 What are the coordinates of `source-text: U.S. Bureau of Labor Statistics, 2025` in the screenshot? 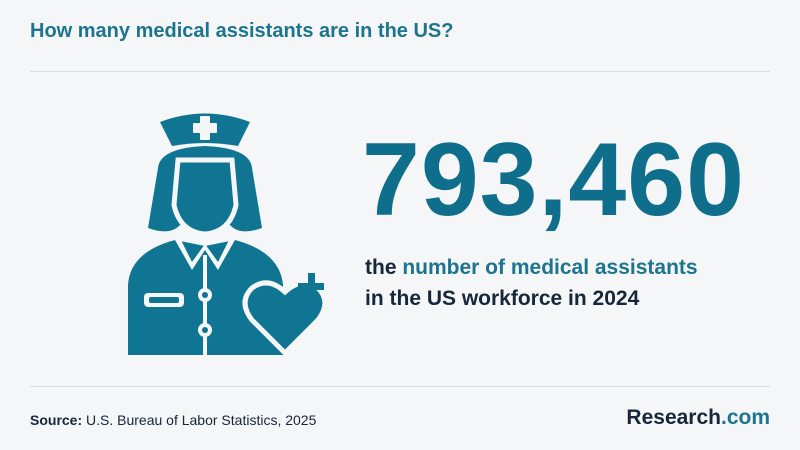 It's located at (201, 420).